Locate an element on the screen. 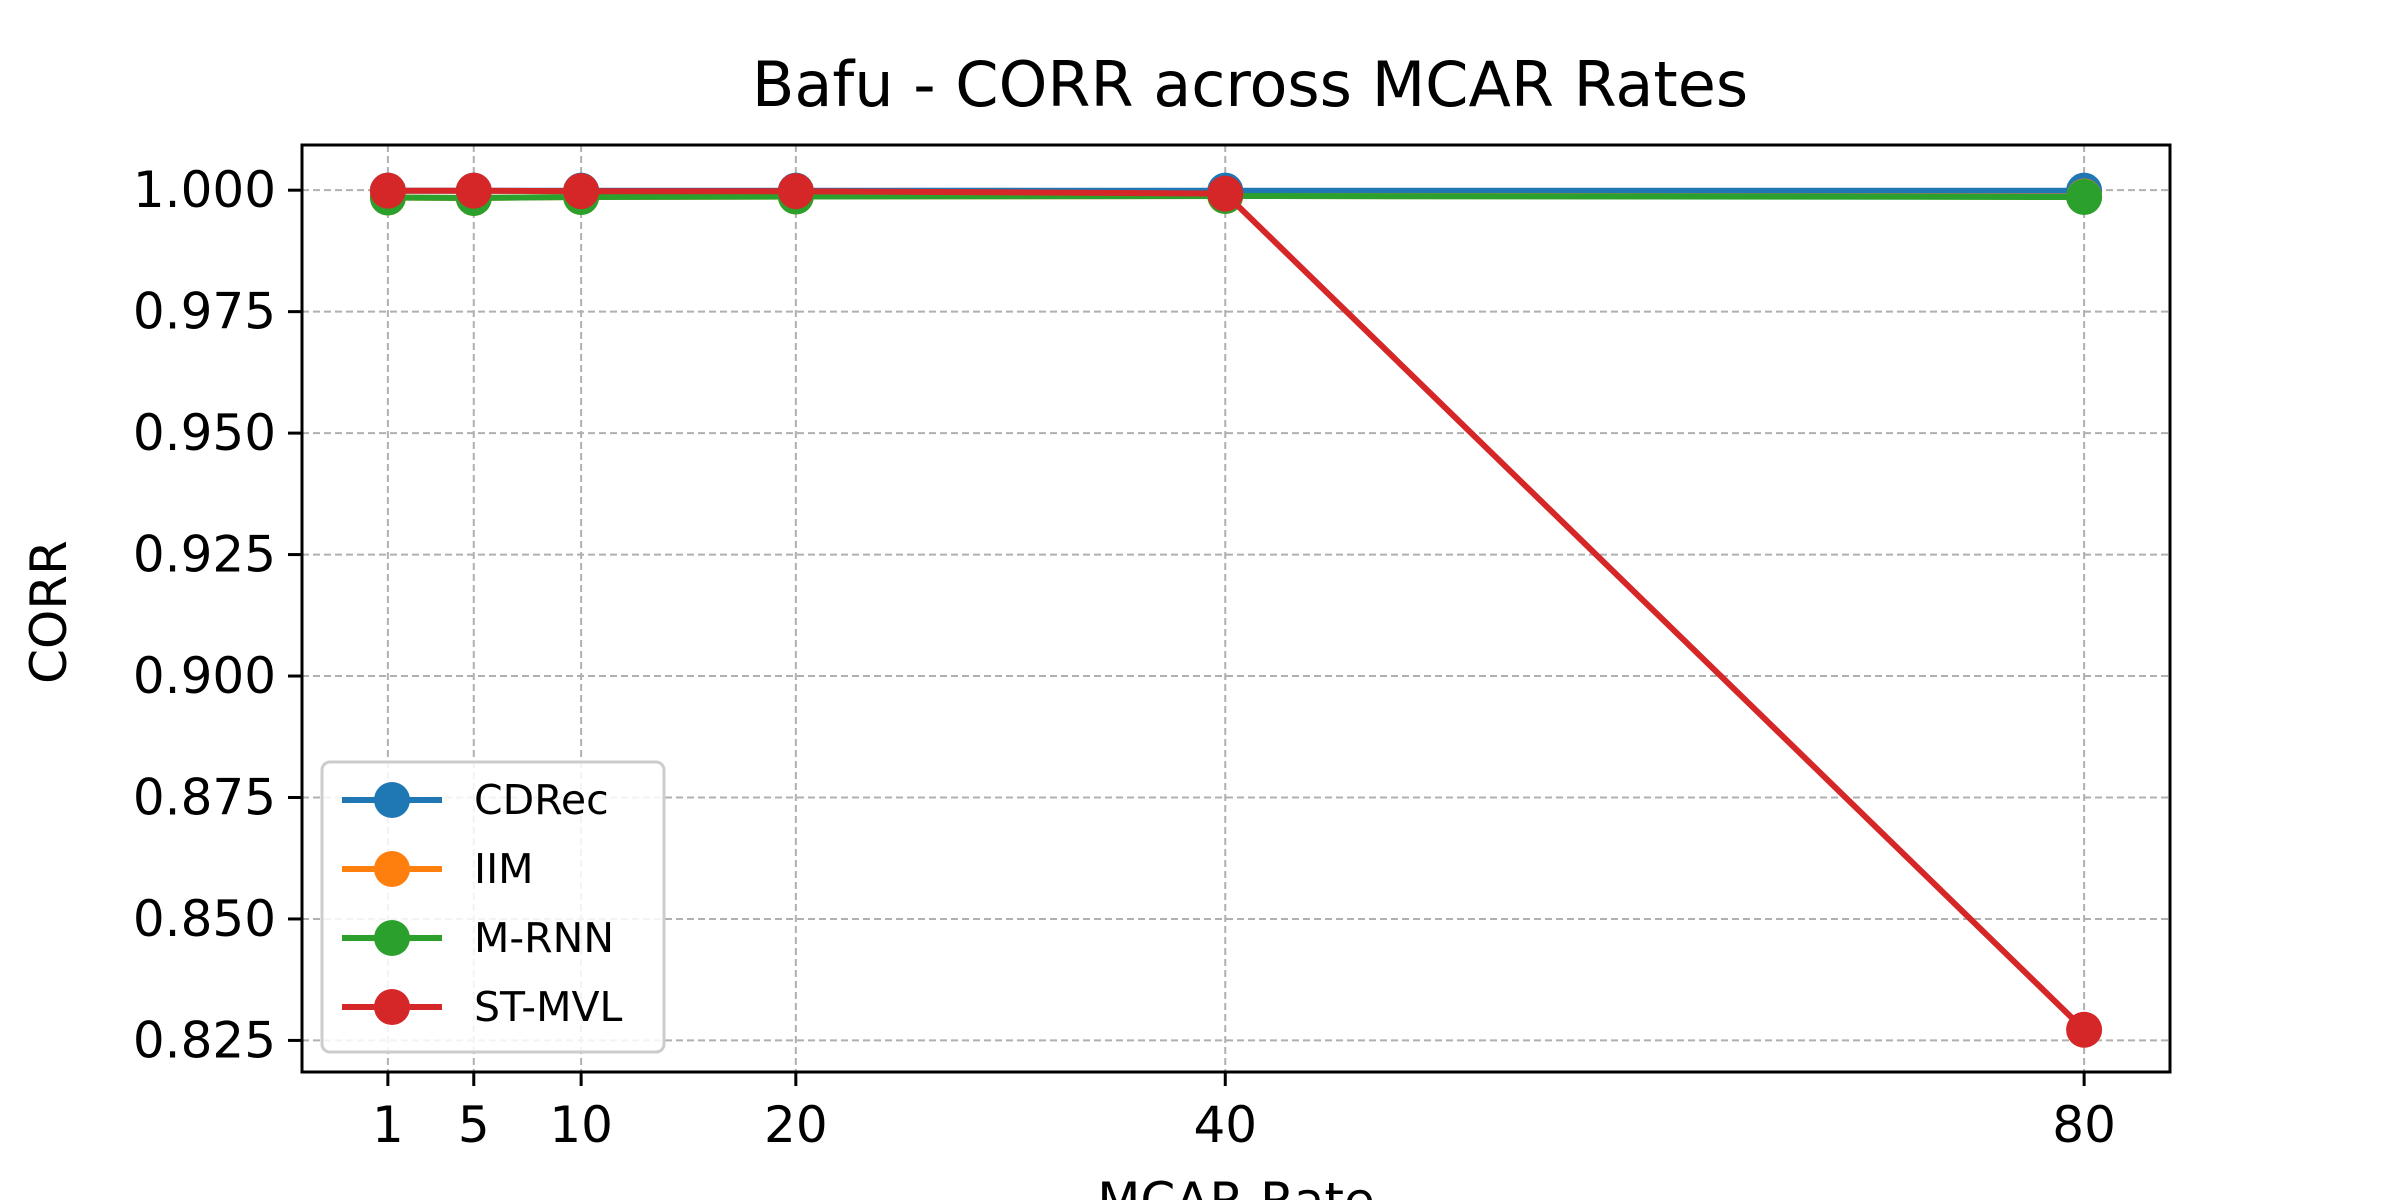 This screenshot has height=1200, width=2400. legend: CDRec IIM M-RNN ST-MVL is located at coordinates (493, 907).